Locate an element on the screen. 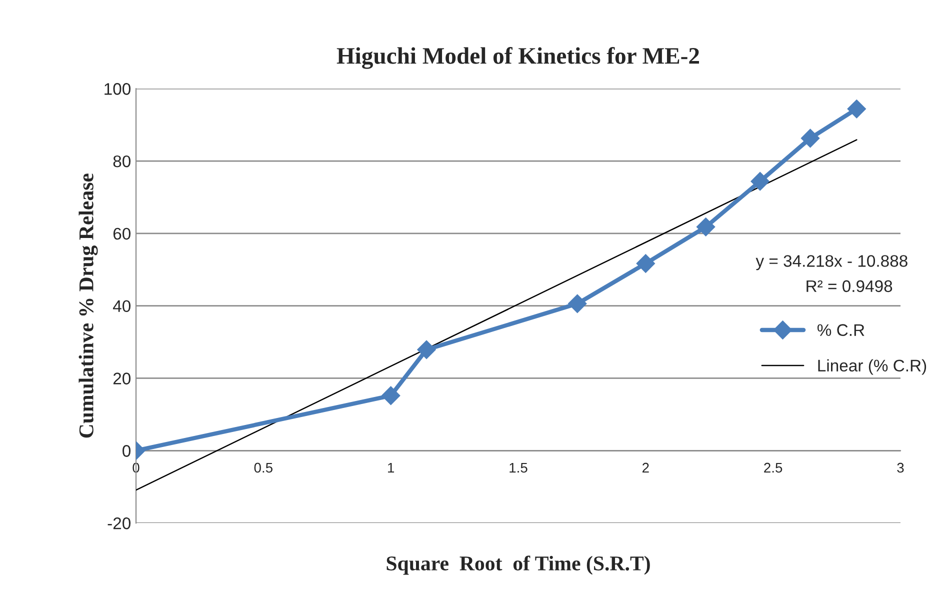  legend-label: Linear (% C.R) is located at coordinates (872, 367).